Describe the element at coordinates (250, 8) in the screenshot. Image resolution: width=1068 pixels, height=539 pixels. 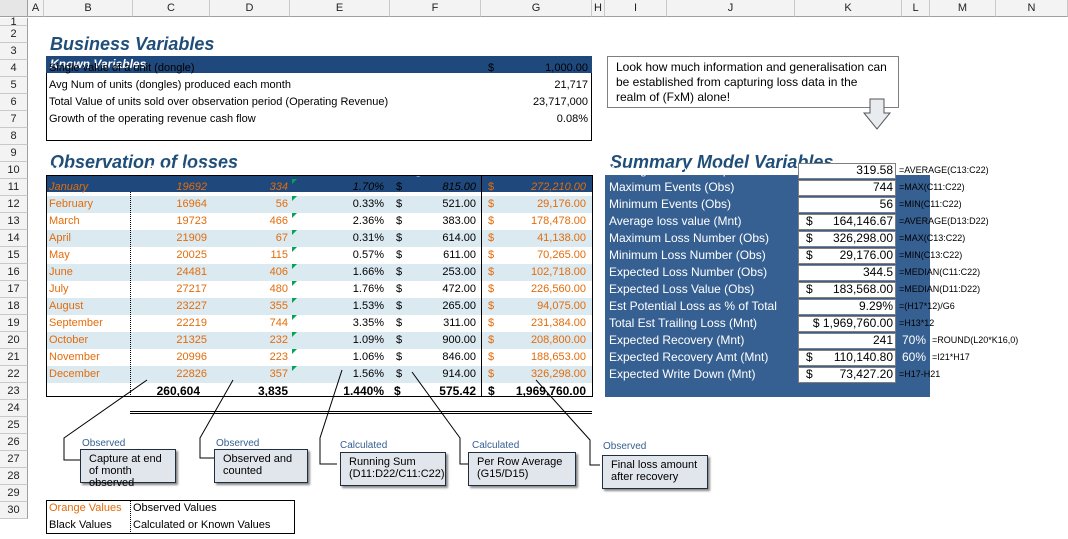
I see `column-header-d: D` at that location.